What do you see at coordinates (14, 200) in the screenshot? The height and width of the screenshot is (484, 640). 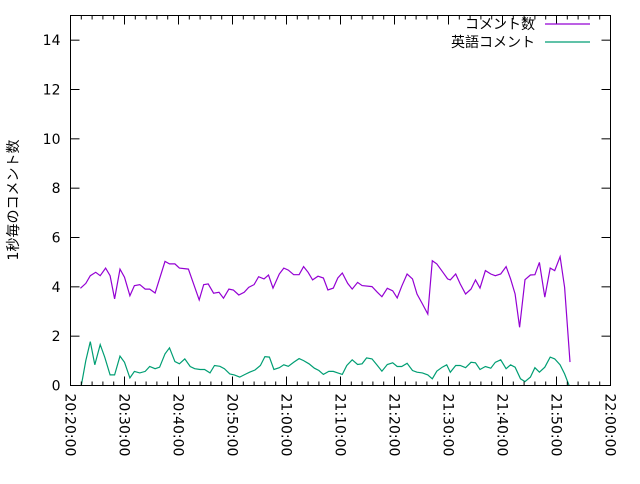 I see `y-axis-label: 1秒毎のコメント数` at bounding box center [14, 200].